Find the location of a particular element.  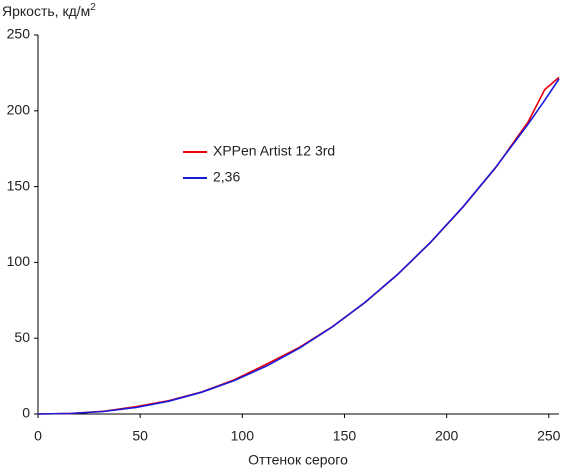

y-tick-label: 100 is located at coordinates (19, 261).